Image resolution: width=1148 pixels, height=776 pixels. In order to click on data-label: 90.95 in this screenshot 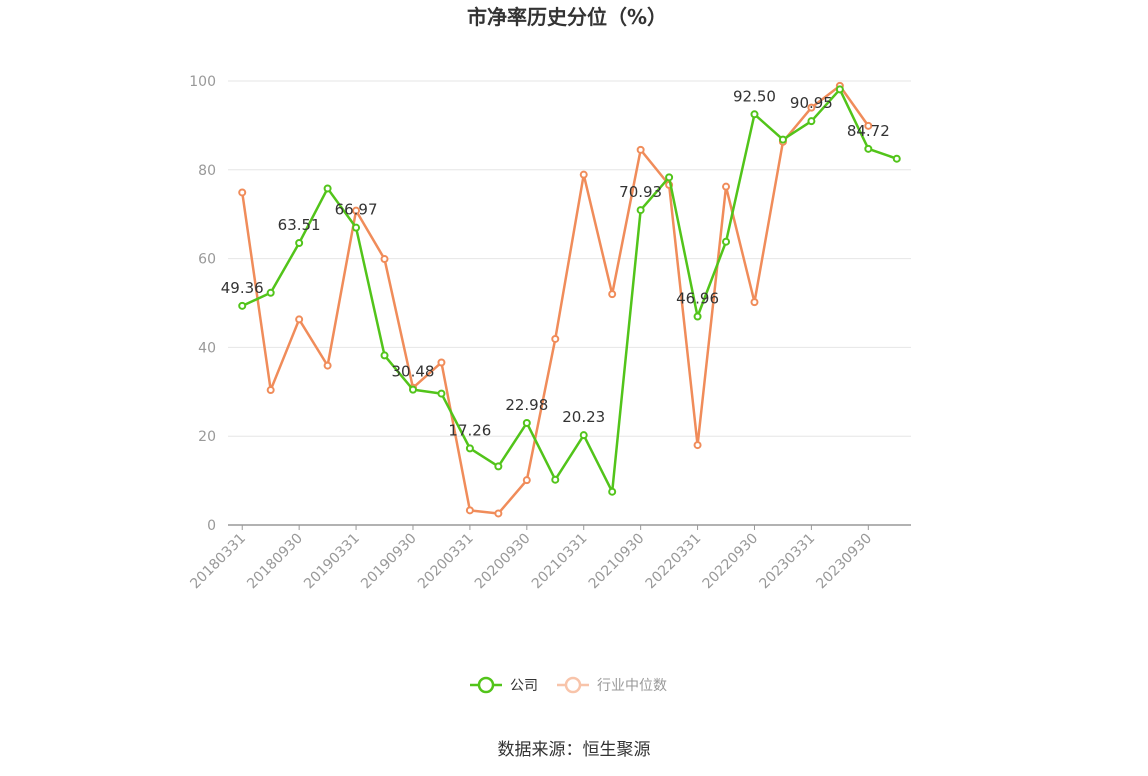, I will do `click(811, 103)`.